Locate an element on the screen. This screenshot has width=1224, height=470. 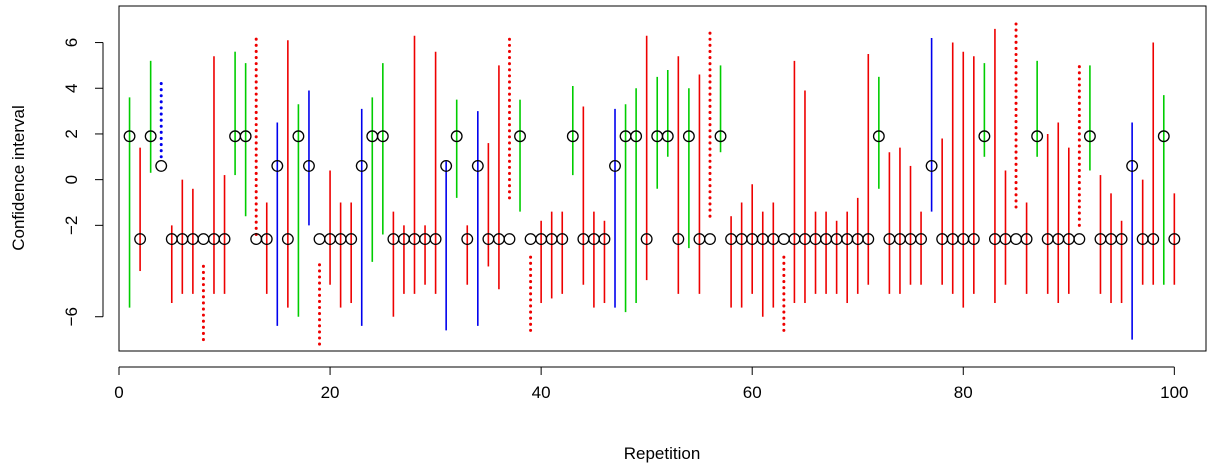
x-tick-label: 0 is located at coordinates (118, 392).